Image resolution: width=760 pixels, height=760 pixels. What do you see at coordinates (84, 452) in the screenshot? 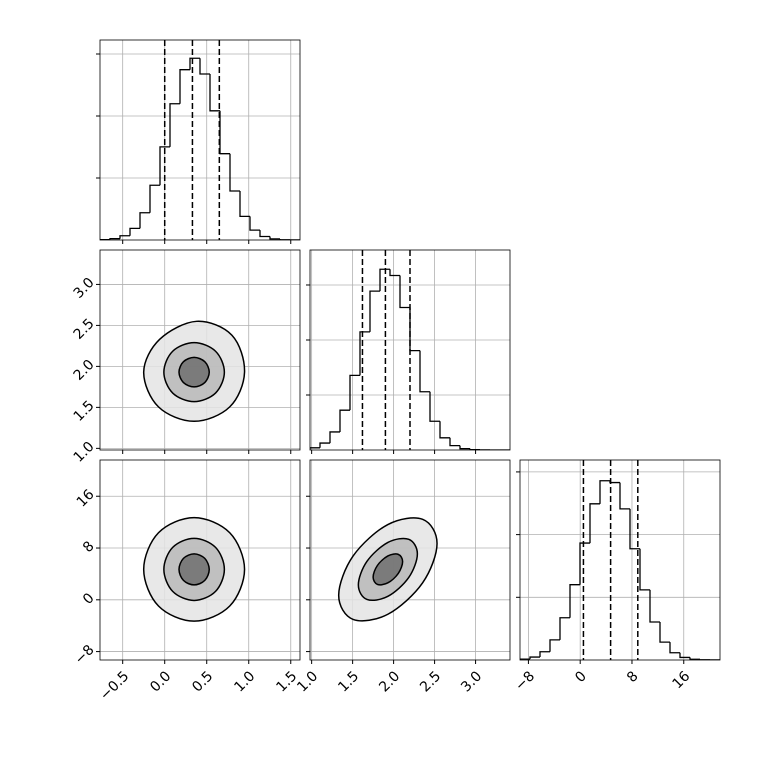
I see `y-tick-label: 1.0` at bounding box center [84, 452].